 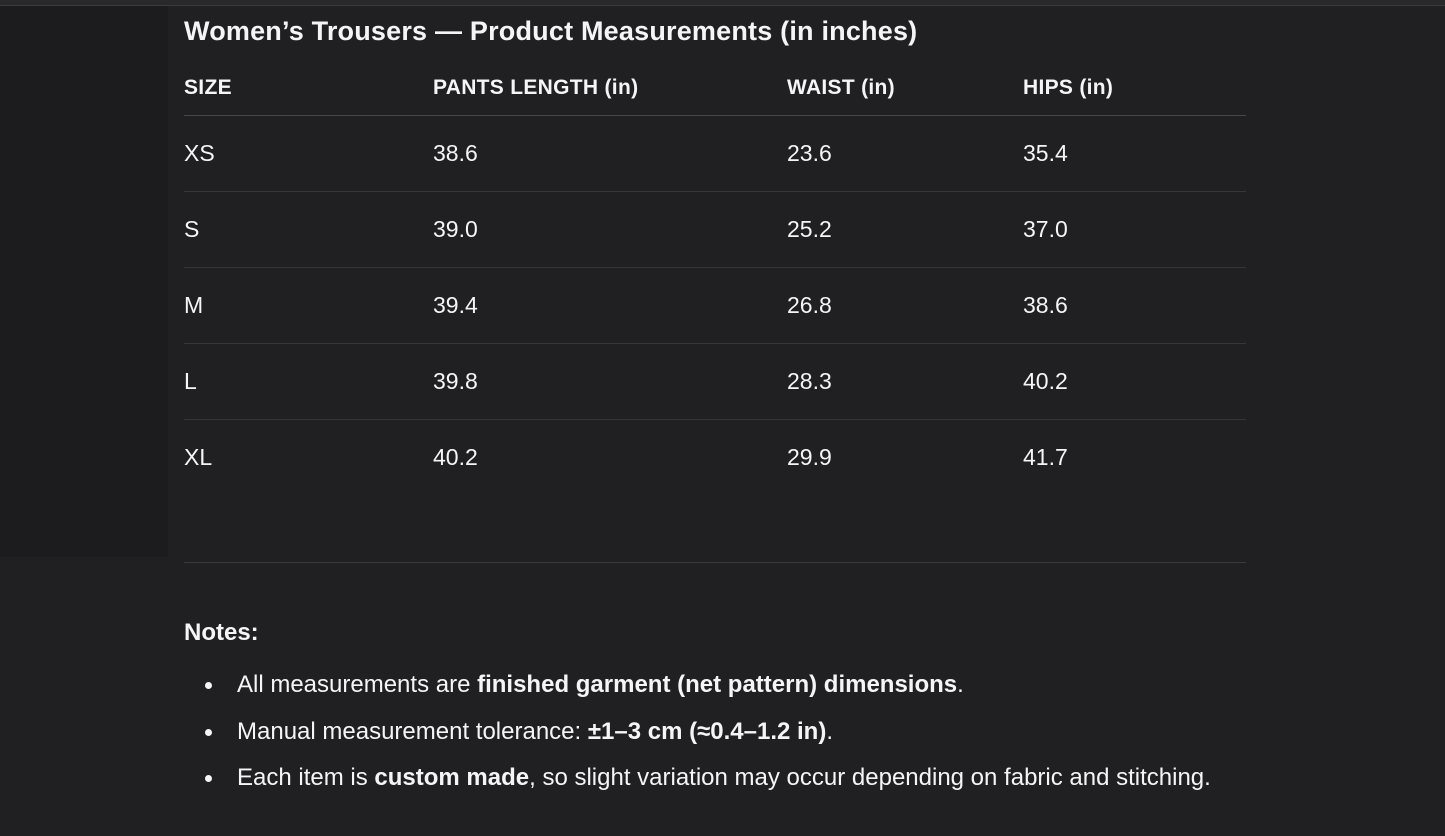 I want to click on table-row: S 39.0 25.2 37.0, so click(x=715, y=229).